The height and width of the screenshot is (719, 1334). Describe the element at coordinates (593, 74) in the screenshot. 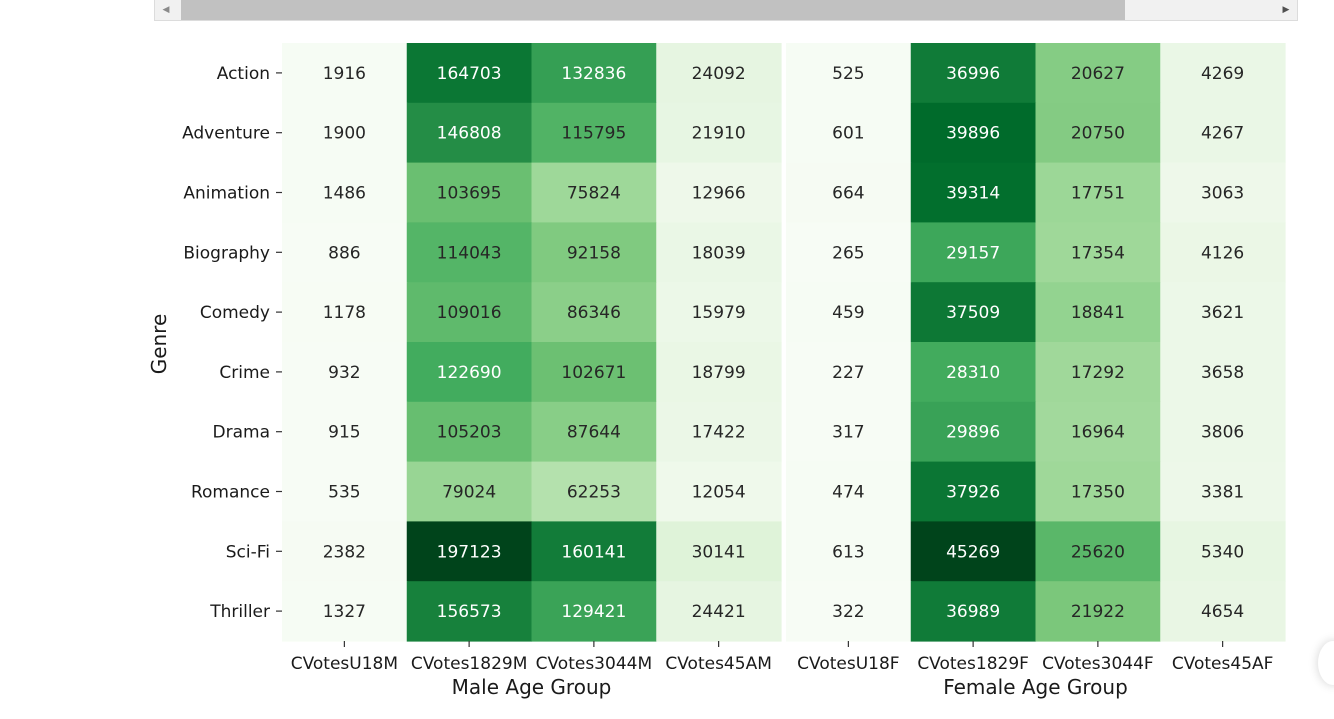

I see `male-cell-label: 132836` at that location.